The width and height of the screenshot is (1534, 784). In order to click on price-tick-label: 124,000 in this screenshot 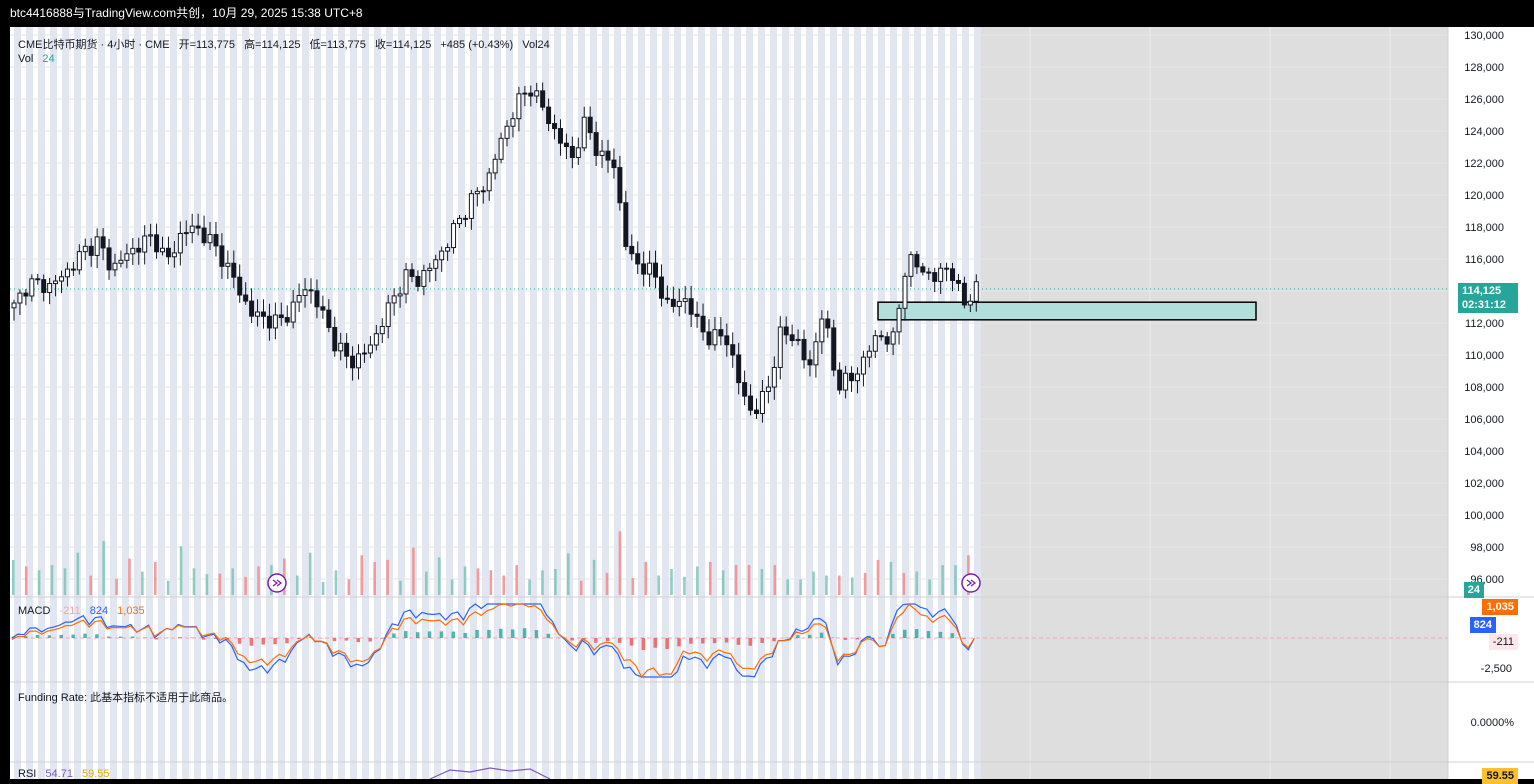, I will do `click(1484, 132)`.